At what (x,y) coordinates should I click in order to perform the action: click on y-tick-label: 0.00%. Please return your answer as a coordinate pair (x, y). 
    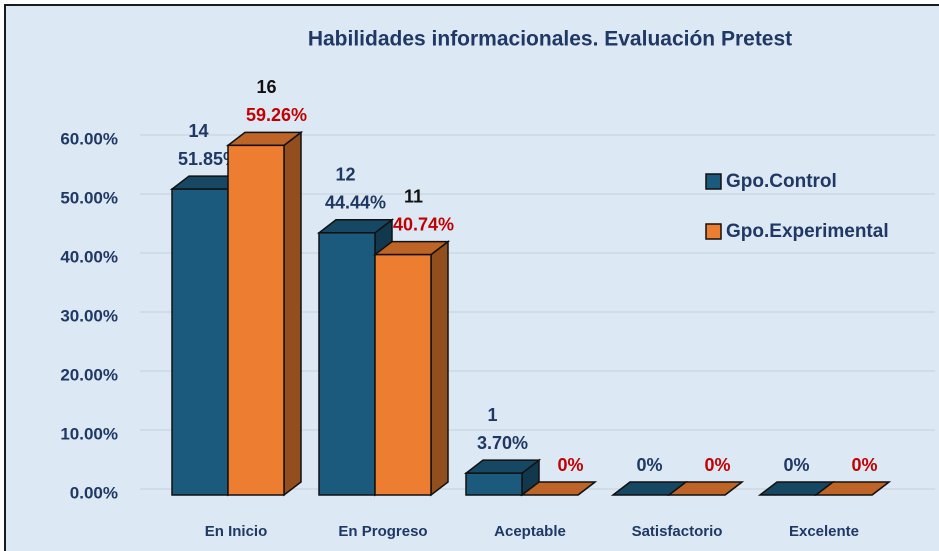
    Looking at the image, I should click on (94, 492).